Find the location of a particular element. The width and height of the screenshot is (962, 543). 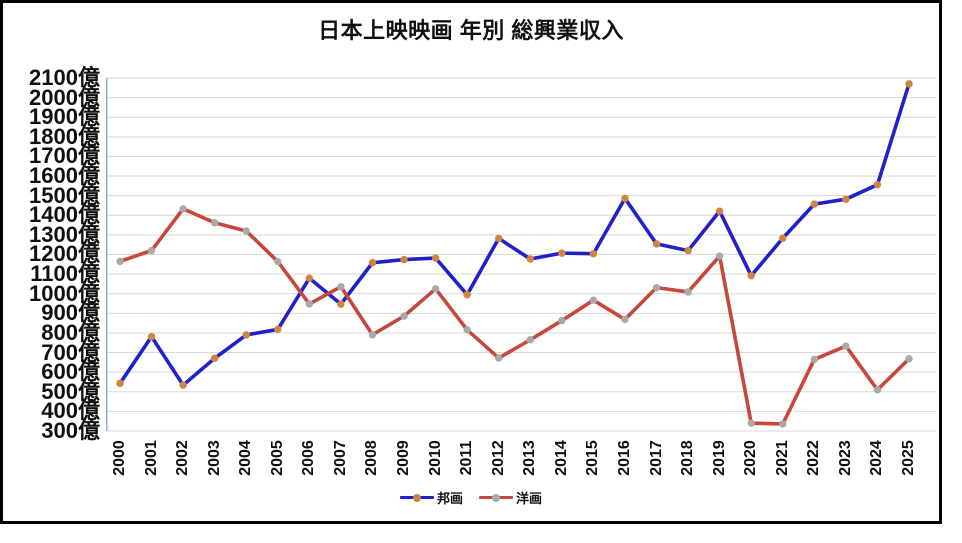

x-tick-label: 2016 is located at coordinates (624, 458).